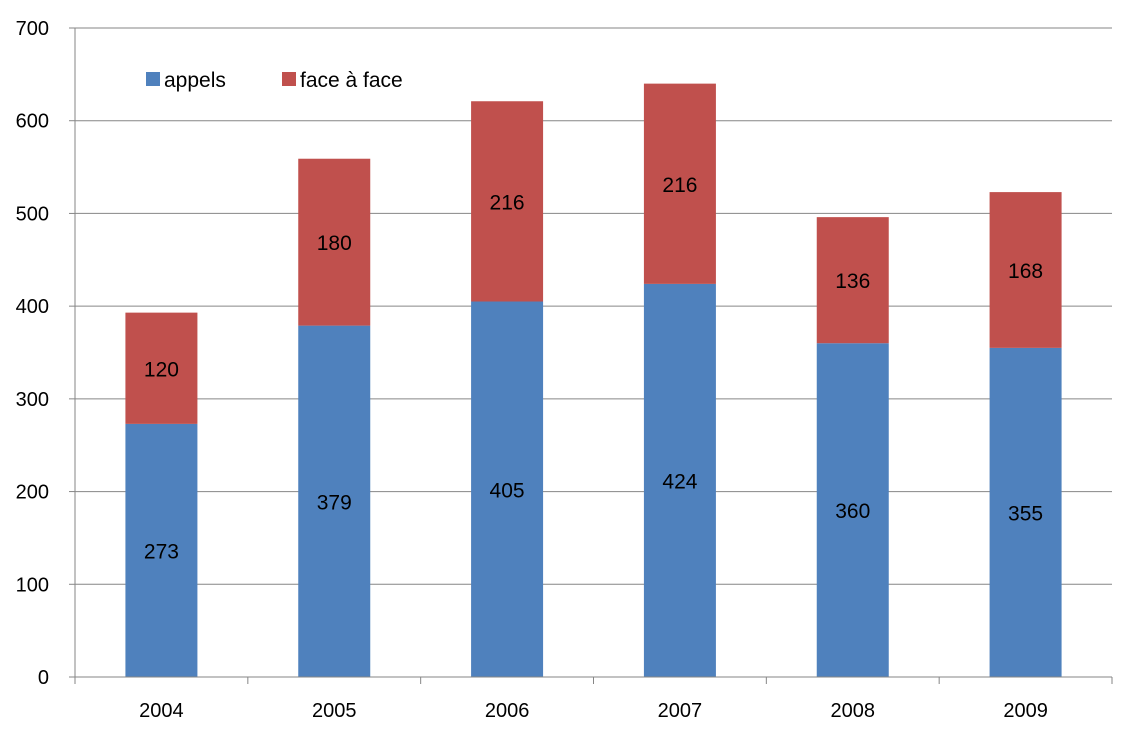 This screenshot has width=1131, height=729. I want to click on data-label: 273, so click(161, 551).